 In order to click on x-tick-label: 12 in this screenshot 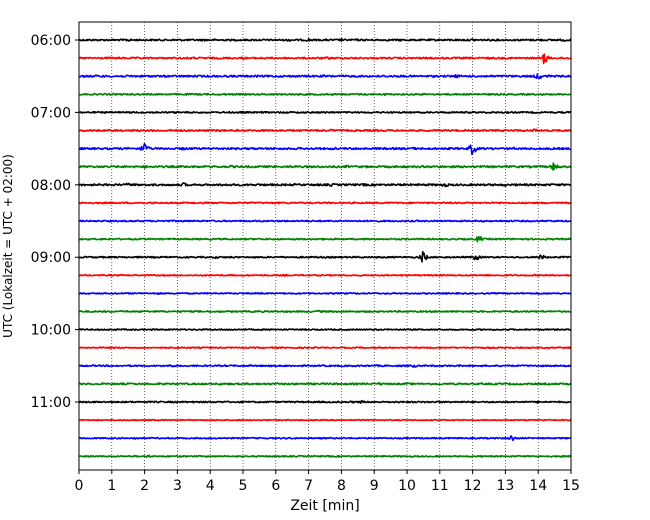, I will do `click(473, 486)`.